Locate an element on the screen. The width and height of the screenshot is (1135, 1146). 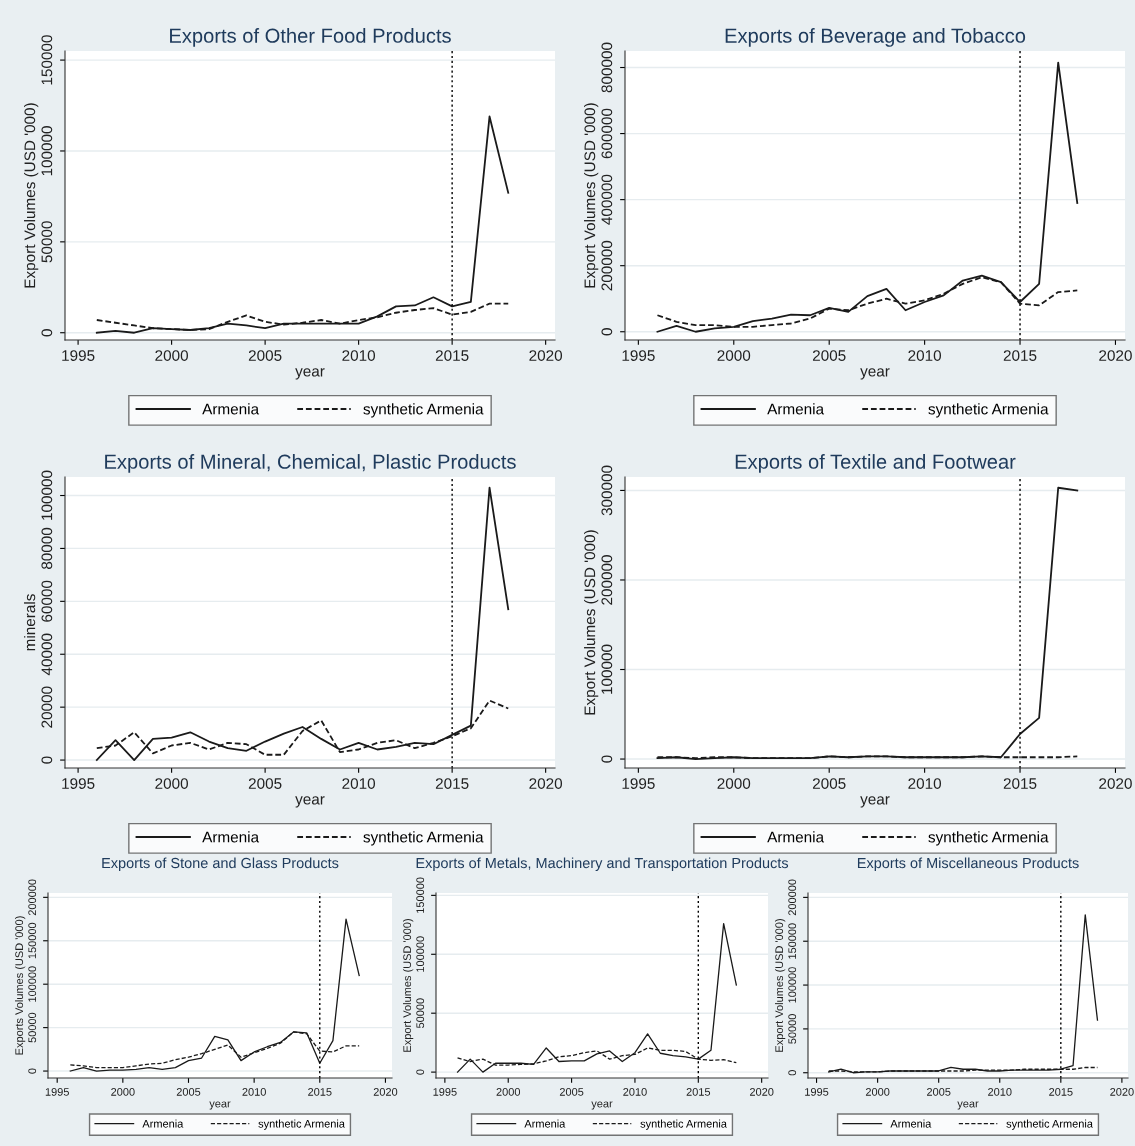
y-tick-label: 400000 is located at coordinates (607, 199).